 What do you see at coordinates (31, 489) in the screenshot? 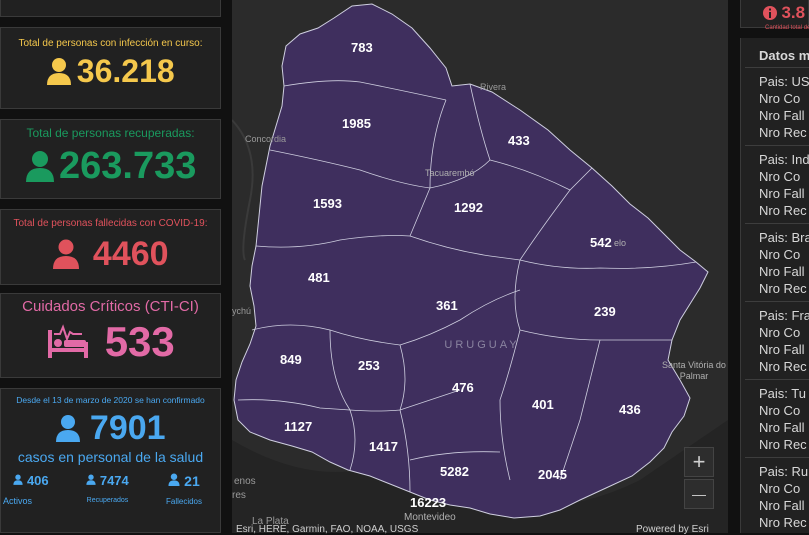
I see `health-sub-active: 406 Activos` at bounding box center [31, 489].